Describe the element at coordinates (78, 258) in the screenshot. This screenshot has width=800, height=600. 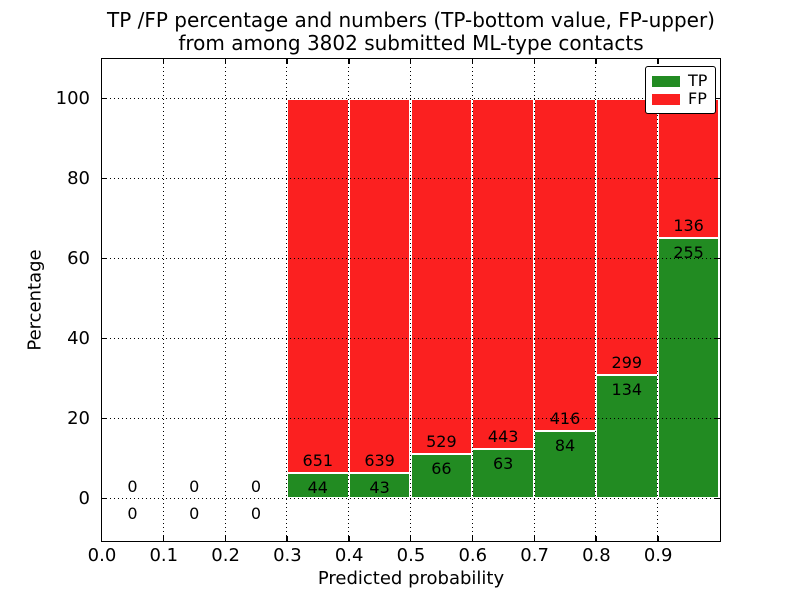
I see `y-tick-label: 60` at that location.